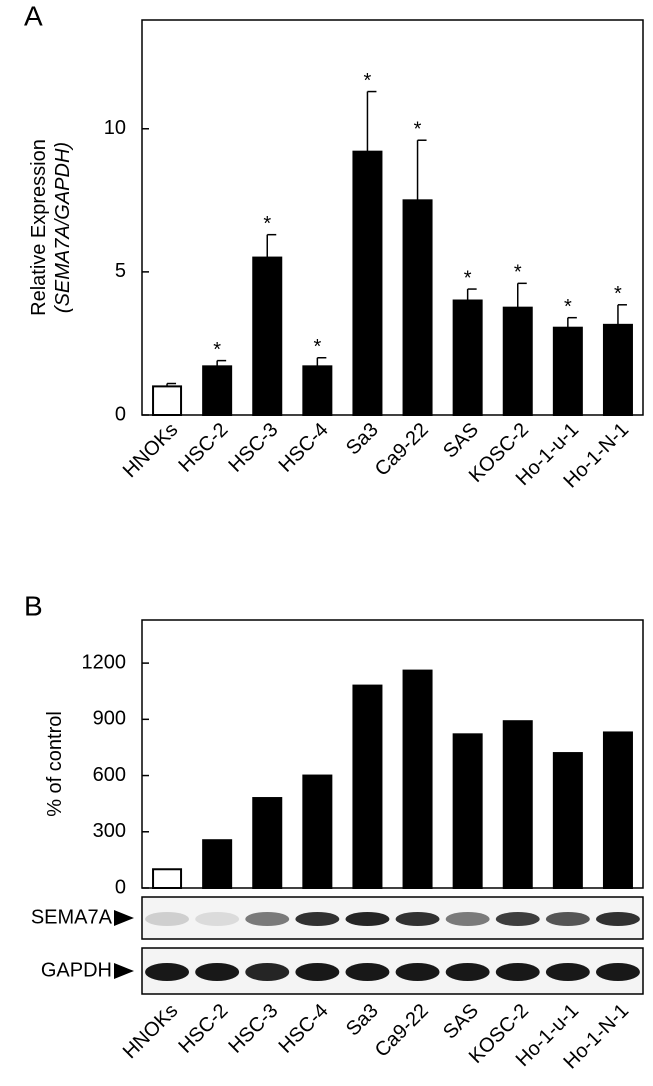  I want to click on y-axis-label-line: % of control, so click(55, 764).